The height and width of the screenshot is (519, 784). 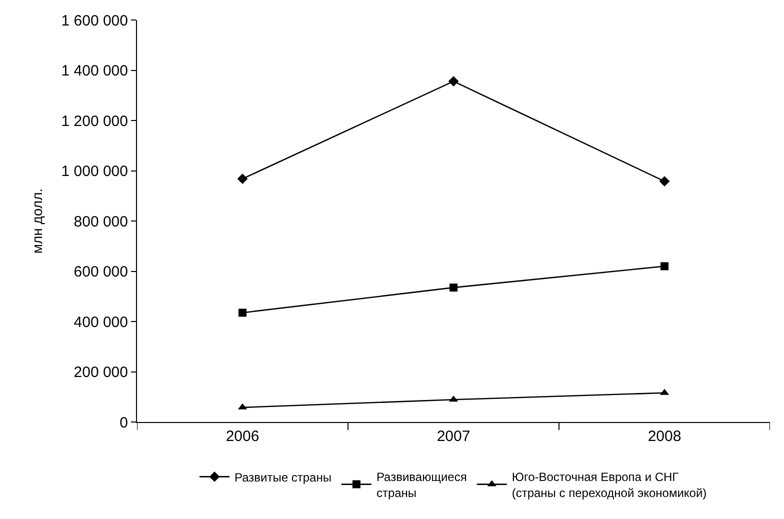 I want to click on y-tick-label: 600 000, so click(x=101, y=272).